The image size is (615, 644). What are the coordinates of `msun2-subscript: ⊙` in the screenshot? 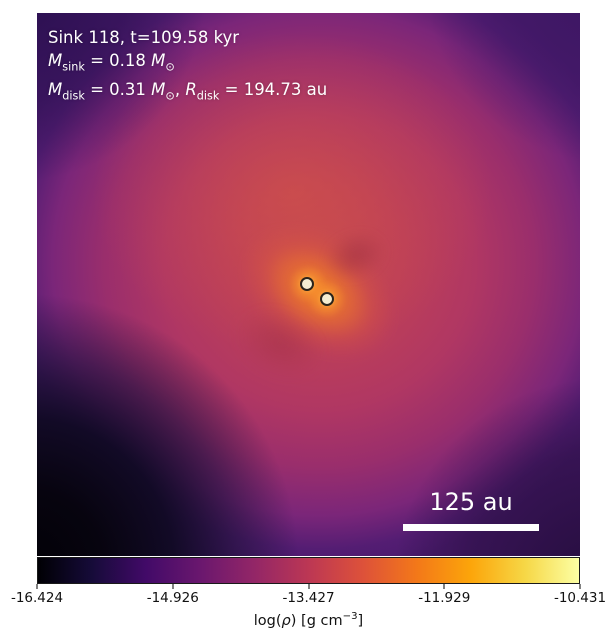 It's located at (170, 96).